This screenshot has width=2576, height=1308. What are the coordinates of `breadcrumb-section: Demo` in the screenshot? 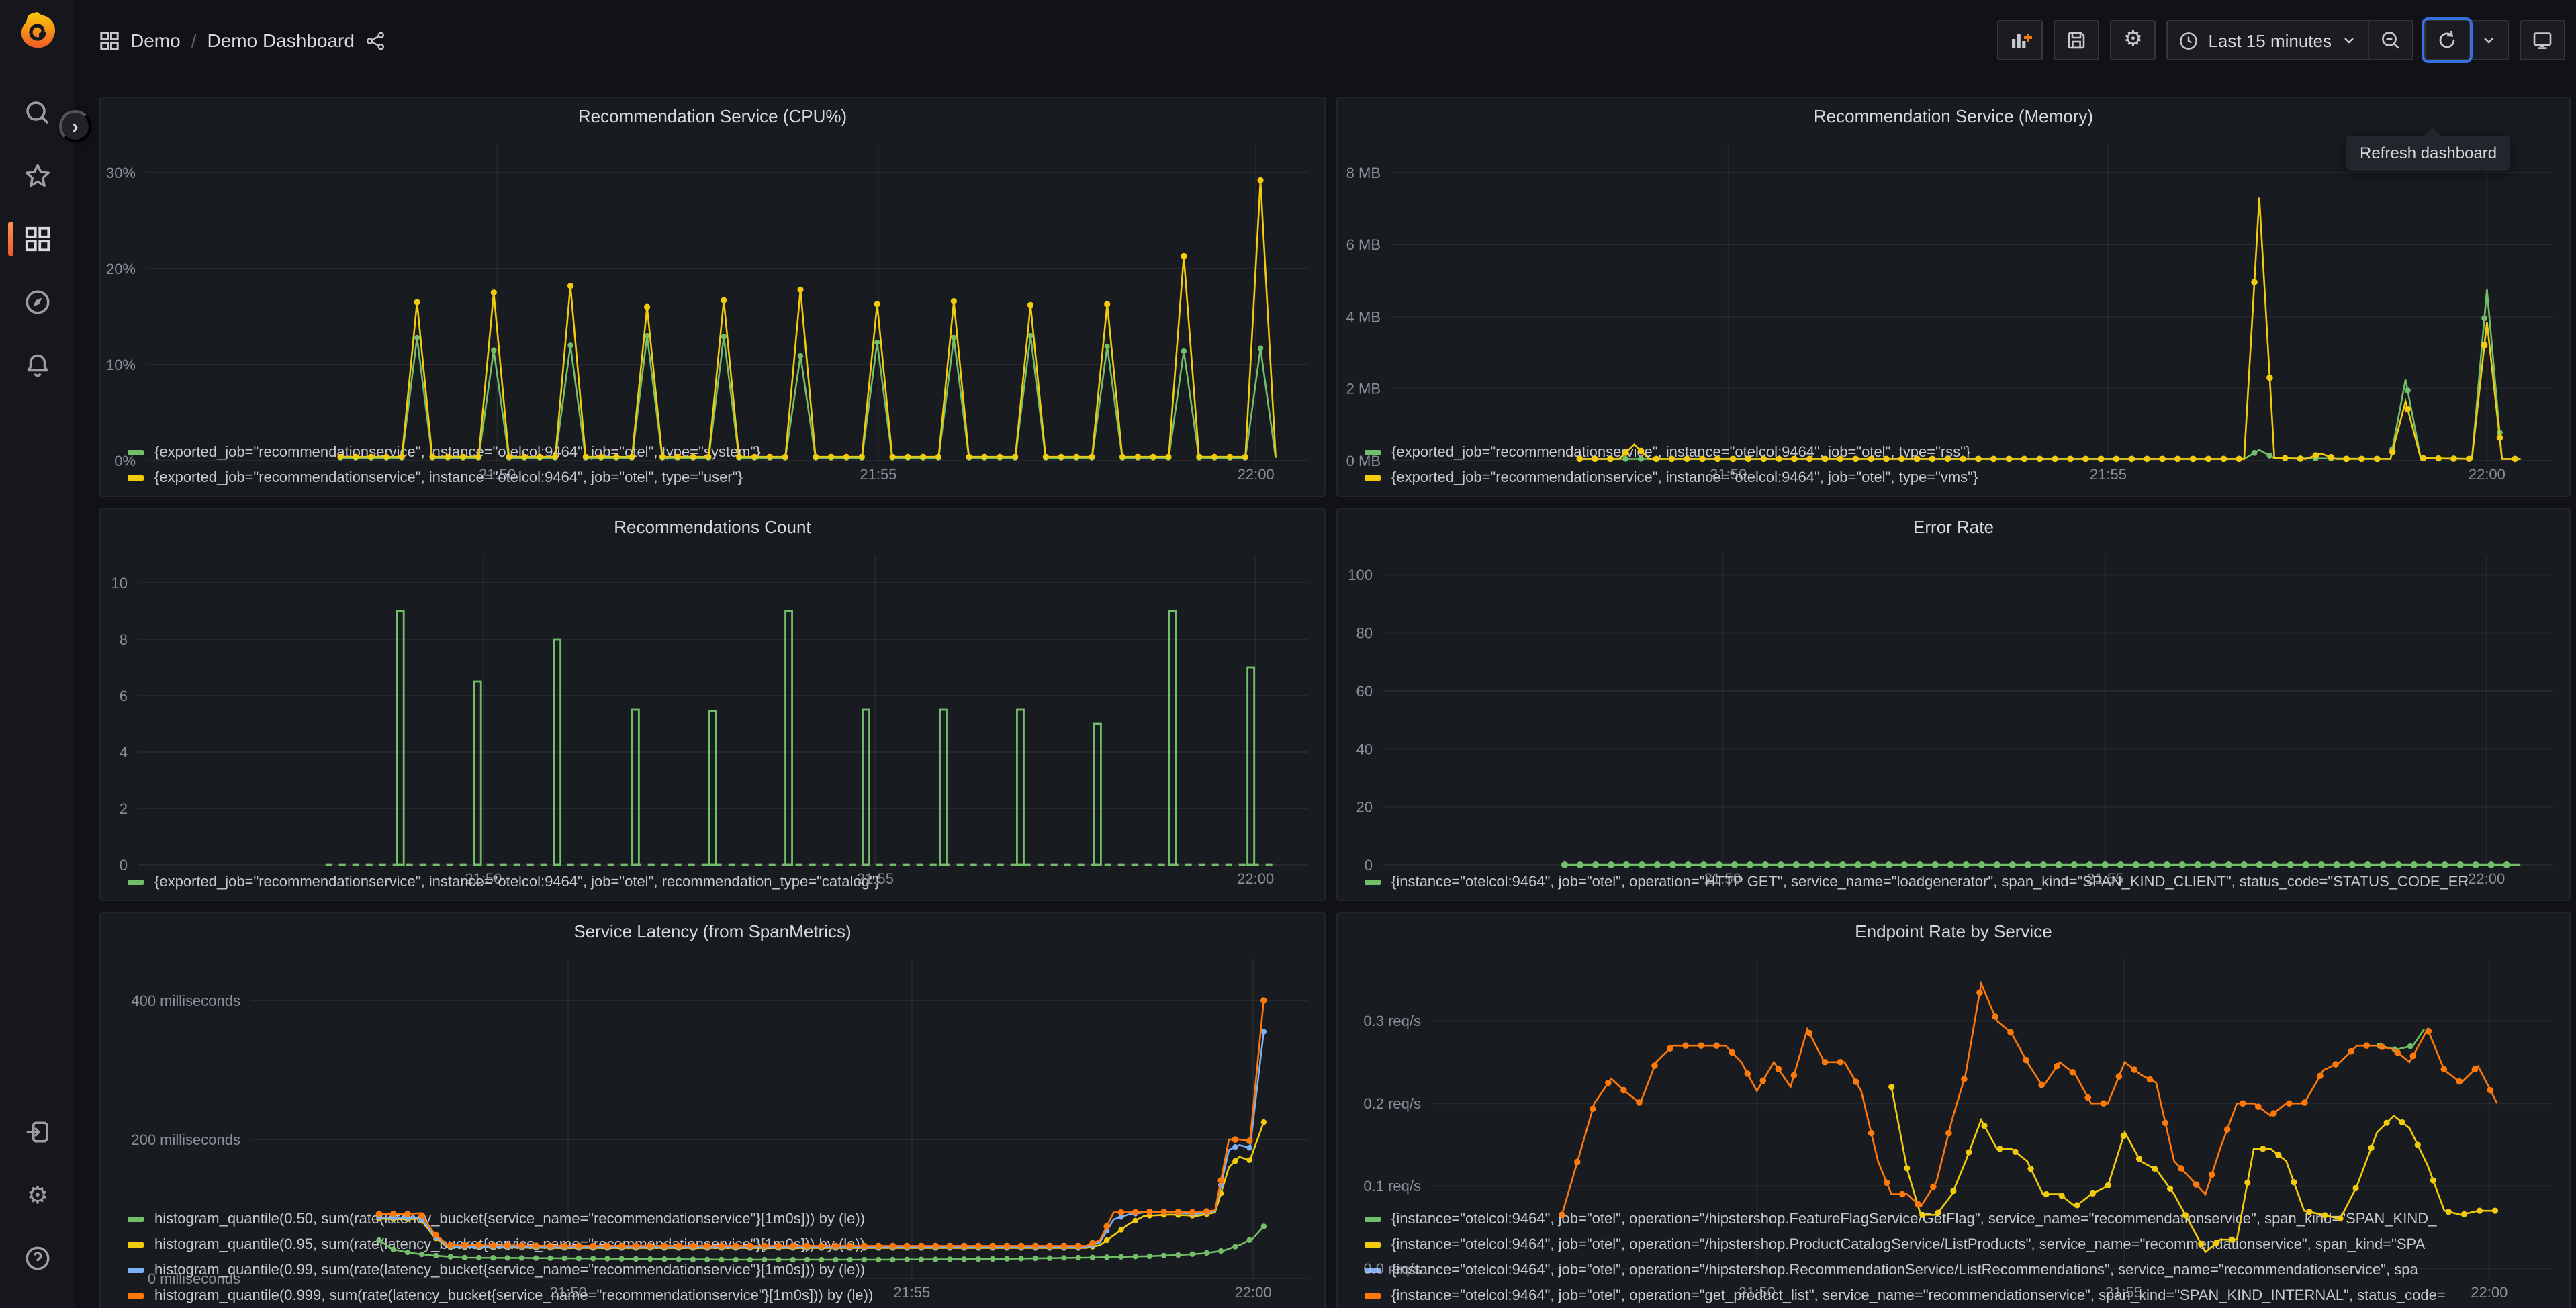 It's located at (155, 41).